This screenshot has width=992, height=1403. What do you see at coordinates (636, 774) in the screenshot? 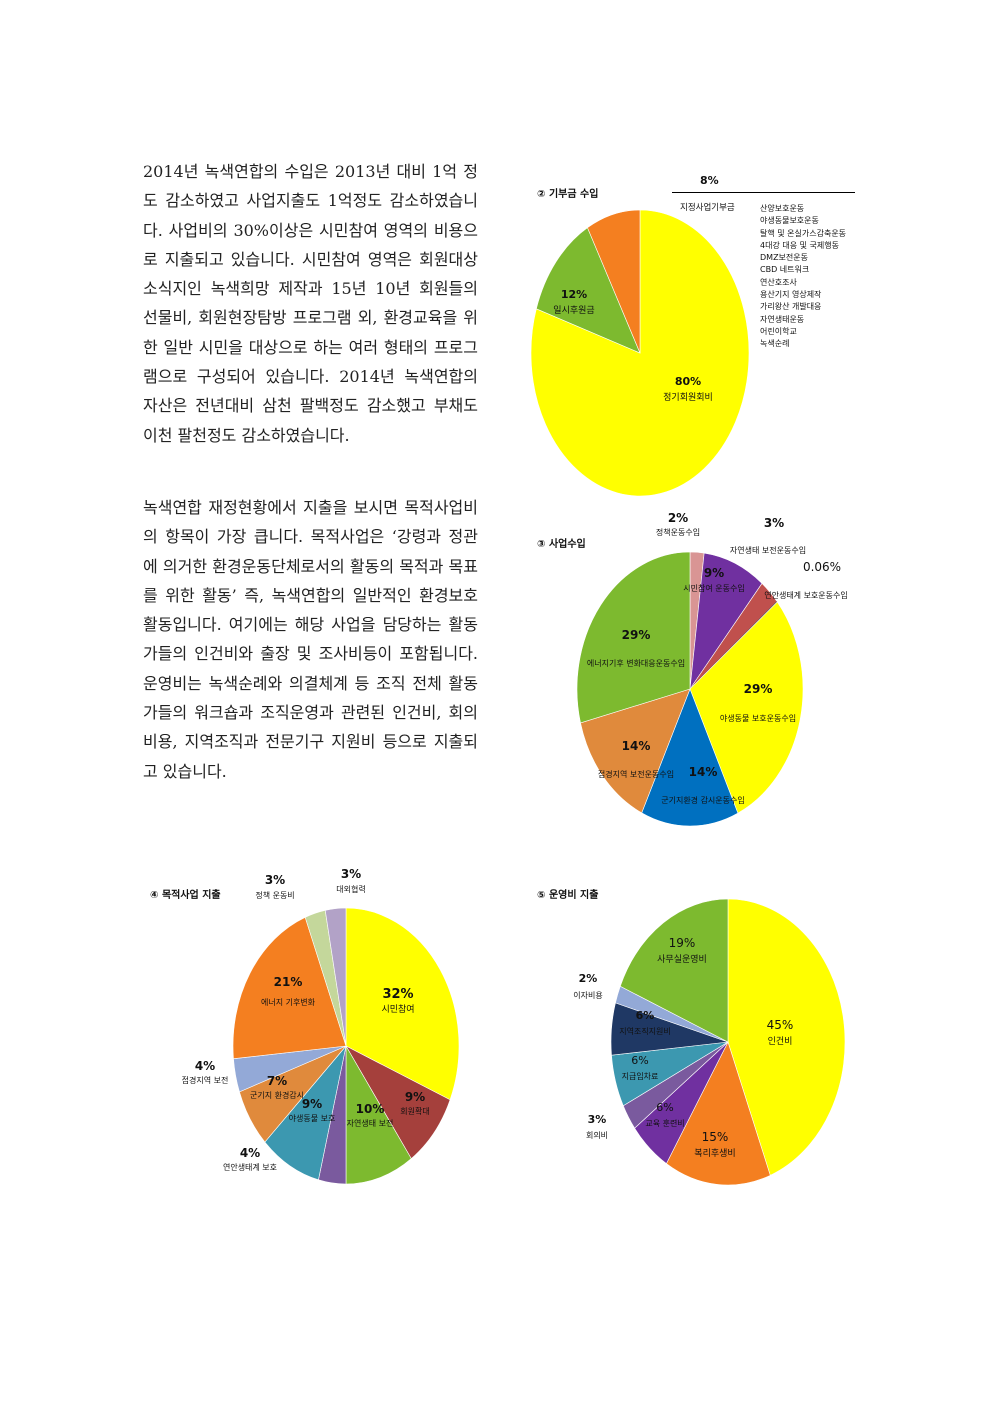
I see `slice-label-border-income: 접경지역 보전운동수입` at bounding box center [636, 774].